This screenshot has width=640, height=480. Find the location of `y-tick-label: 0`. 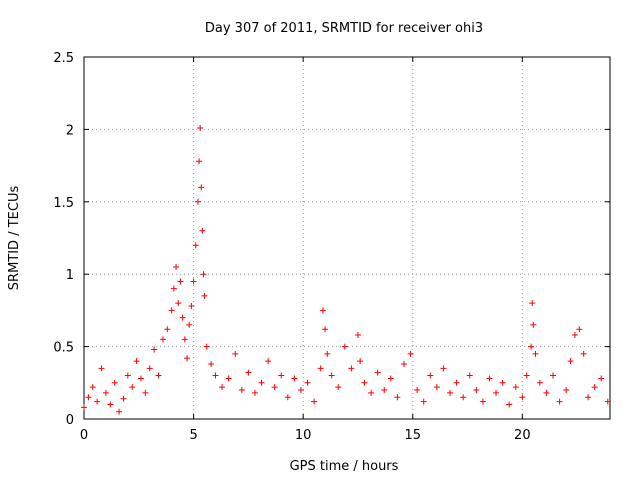

y-tick-label: 0 is located at coordinates (70, 420).